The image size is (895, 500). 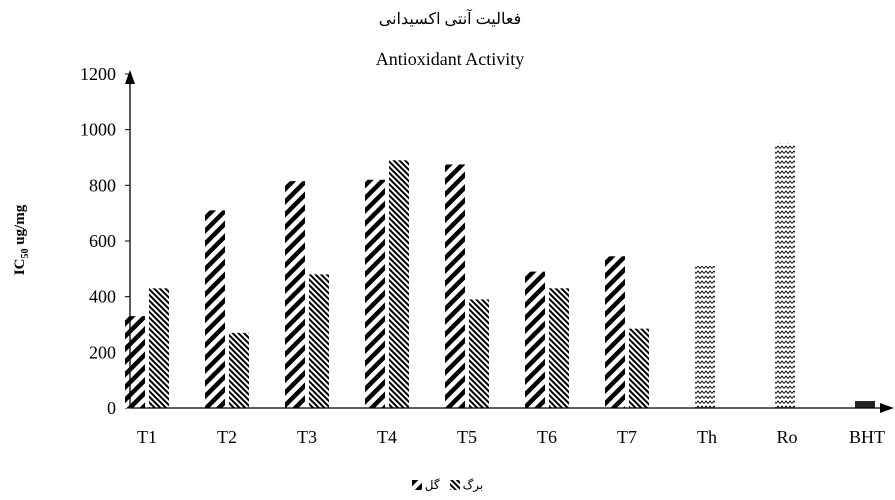 I want to click on bar-leaf-T7, so click(x=639, y=368).